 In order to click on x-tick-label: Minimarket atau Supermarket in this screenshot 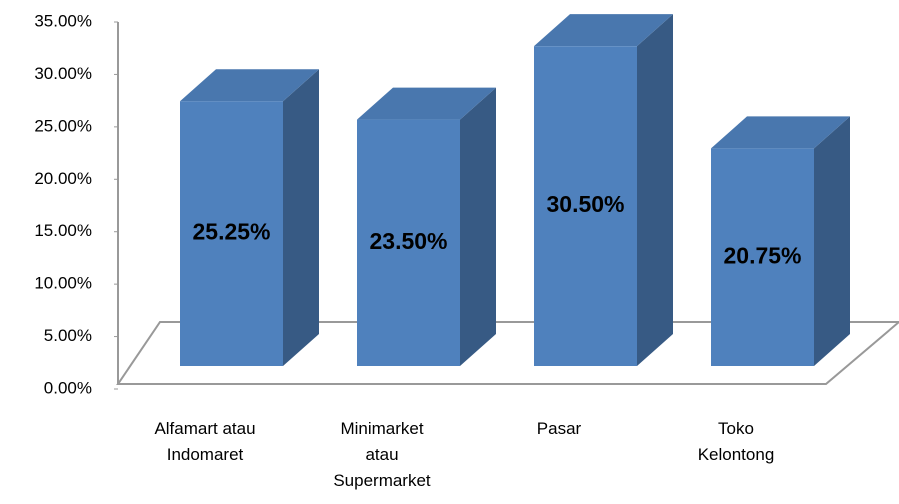, I will do `click(382, 454)`.